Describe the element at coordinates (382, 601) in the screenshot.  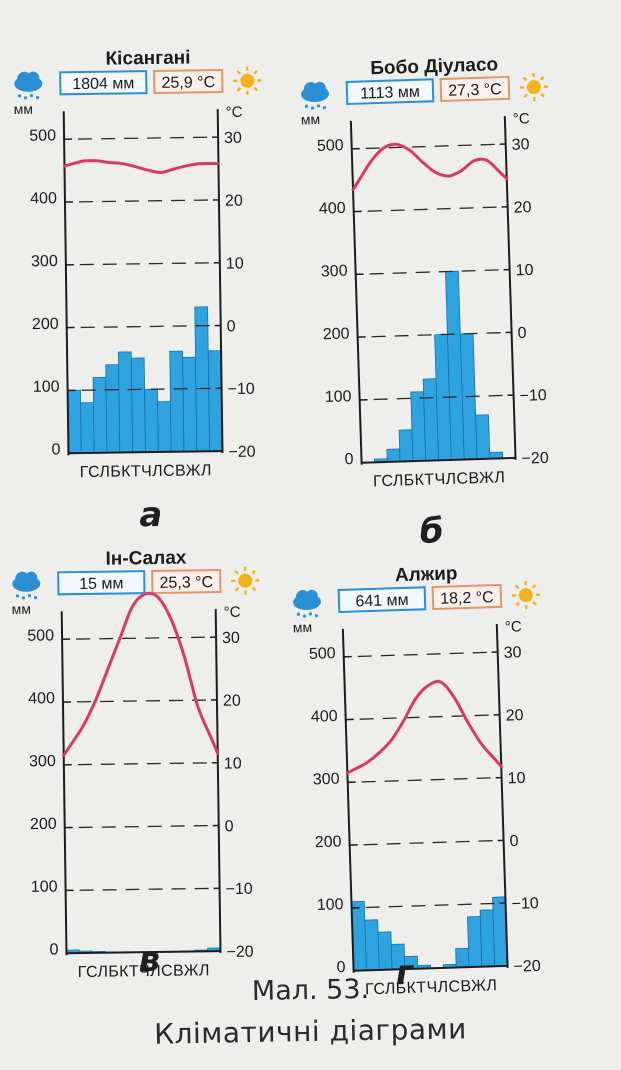
I see `annual-precip-value: 641 мм` at that location.